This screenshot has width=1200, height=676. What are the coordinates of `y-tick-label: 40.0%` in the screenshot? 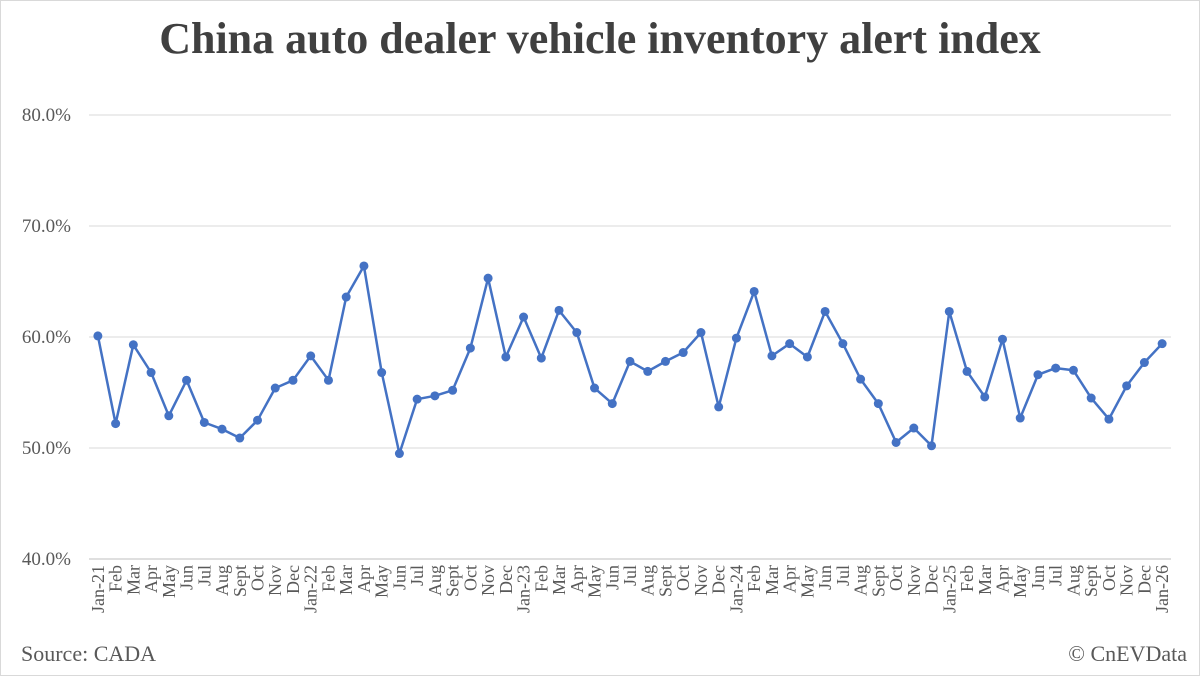 It's located at (46, 559).